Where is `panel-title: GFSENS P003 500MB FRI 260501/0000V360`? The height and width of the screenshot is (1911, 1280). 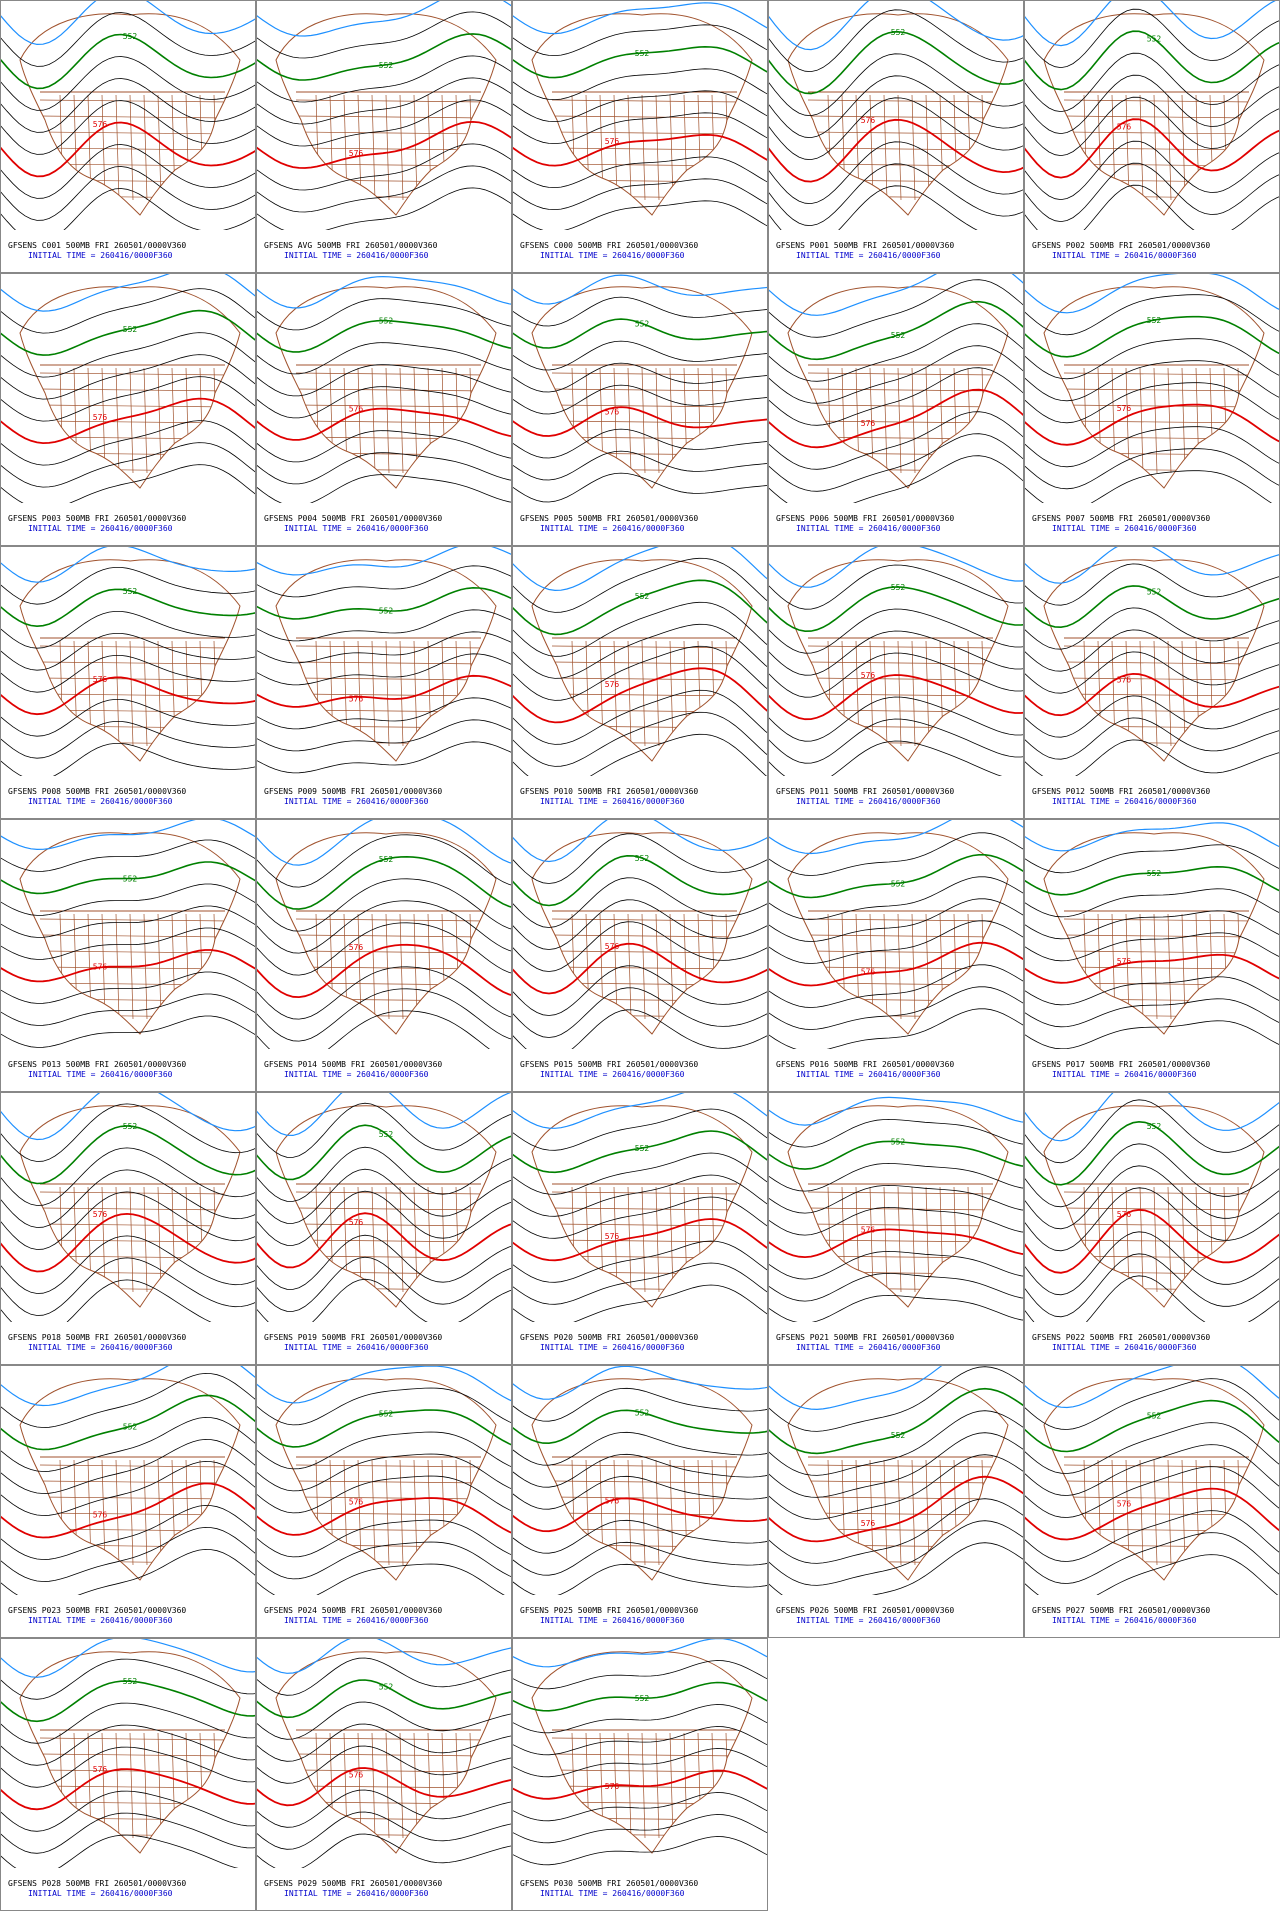
panel-title: GFSENS P003 500MB FRI 260501/0000V360 is located at coordinates (97, 518).